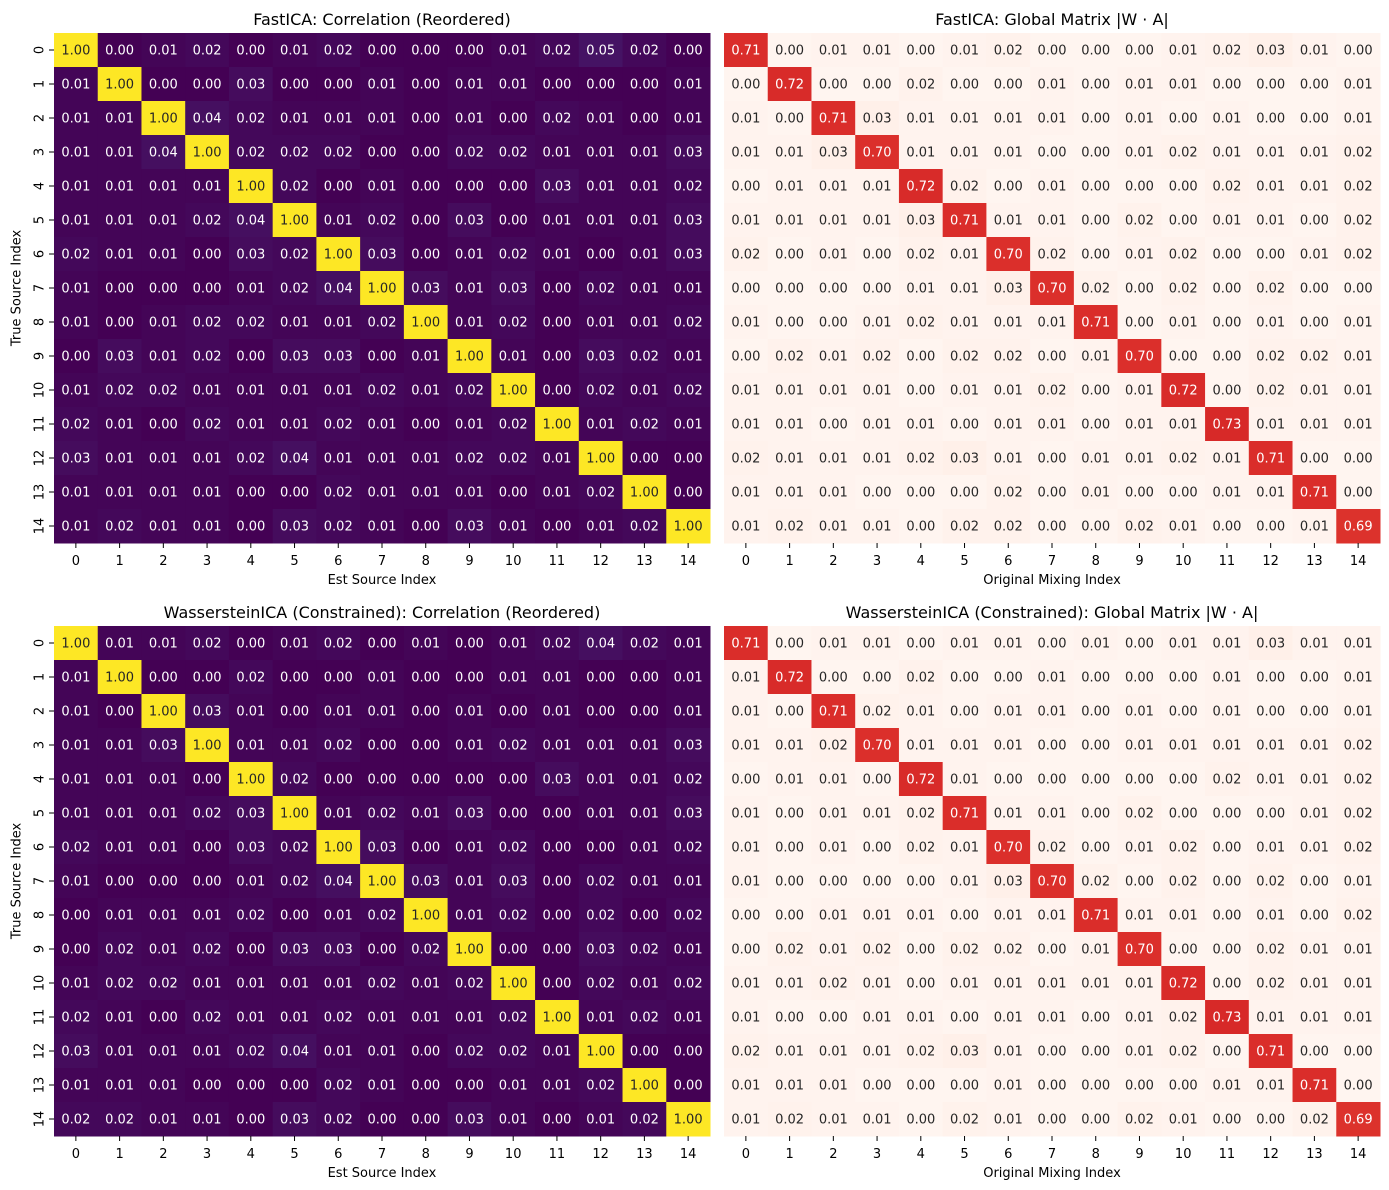 The width and height of the screenshot is (1389, 1190). What do you see at coordinates (294, 1052) in the screenshot?
I see `cell-value-label: 0.04` at bounding box center [294, 1052].